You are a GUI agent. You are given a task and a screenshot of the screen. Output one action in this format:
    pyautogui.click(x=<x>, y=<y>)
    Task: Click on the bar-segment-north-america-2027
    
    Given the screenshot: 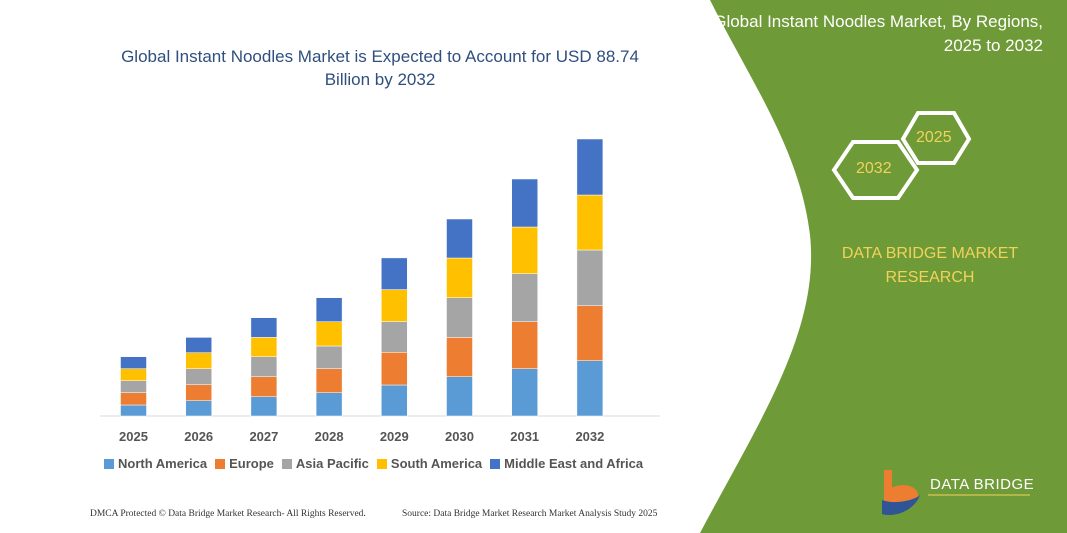 What is the action you would take?
    pyautogui.click(x=264, y=406)
    